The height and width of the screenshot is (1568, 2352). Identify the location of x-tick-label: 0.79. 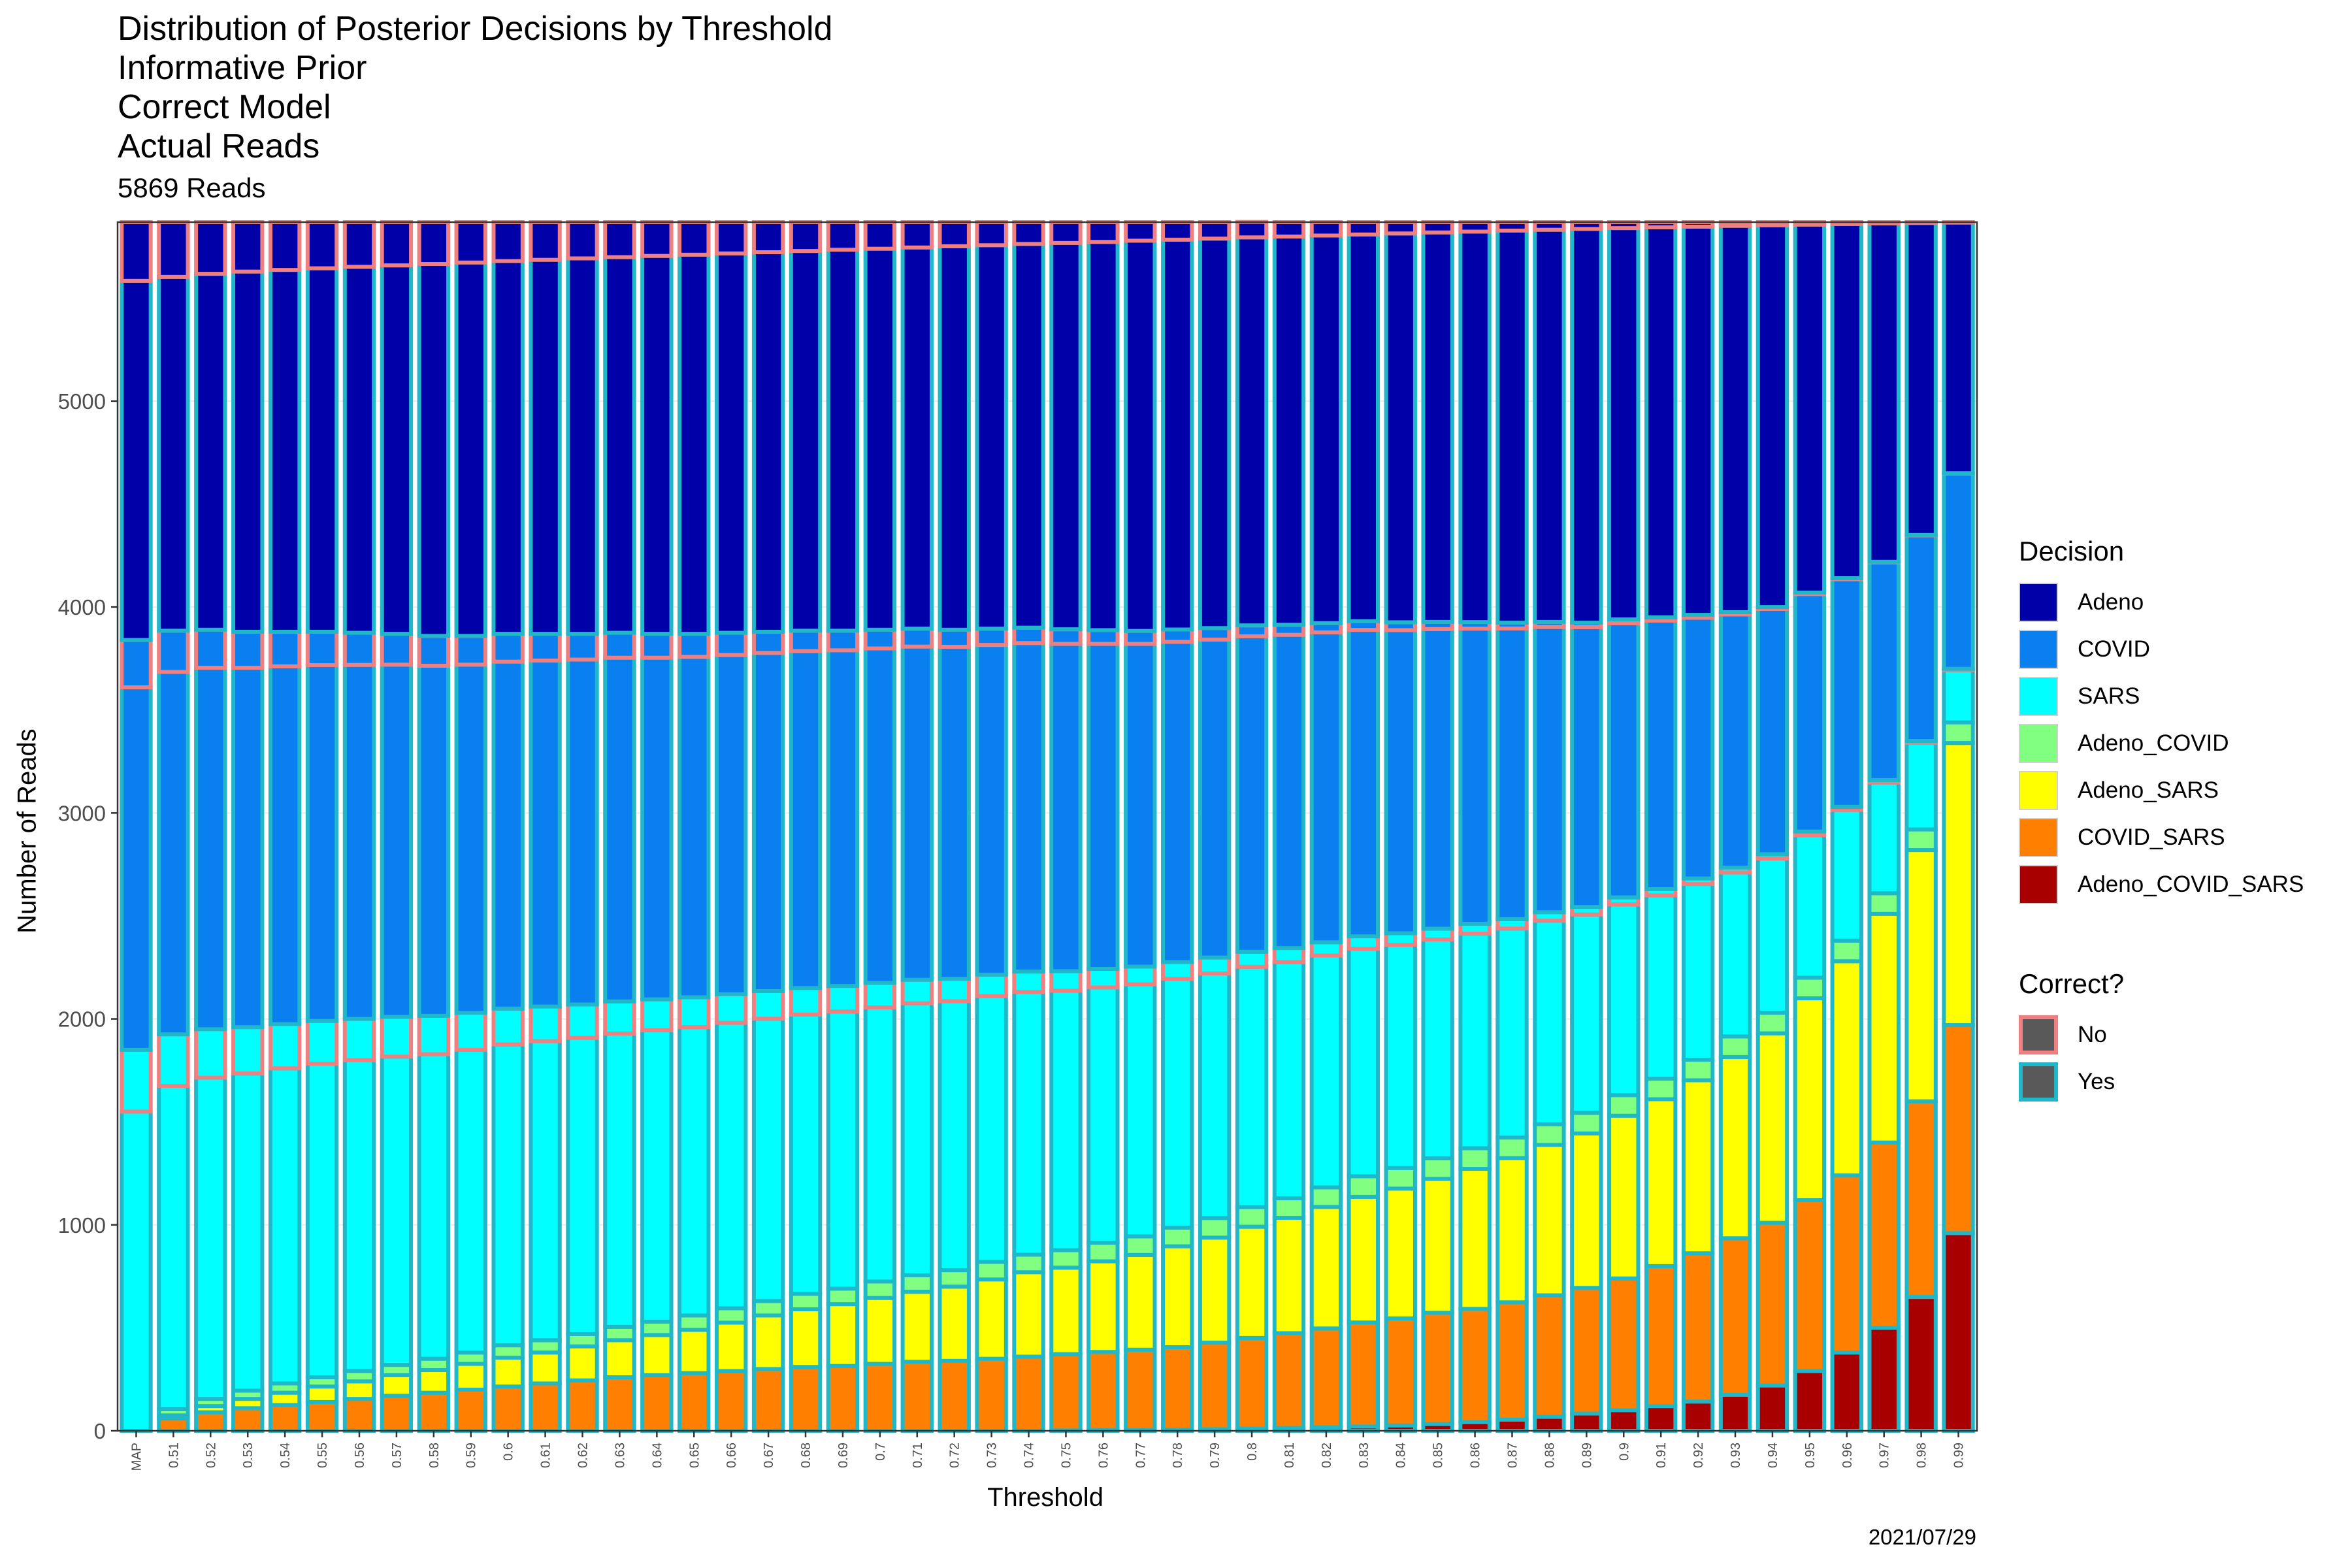
(1215, 1455).